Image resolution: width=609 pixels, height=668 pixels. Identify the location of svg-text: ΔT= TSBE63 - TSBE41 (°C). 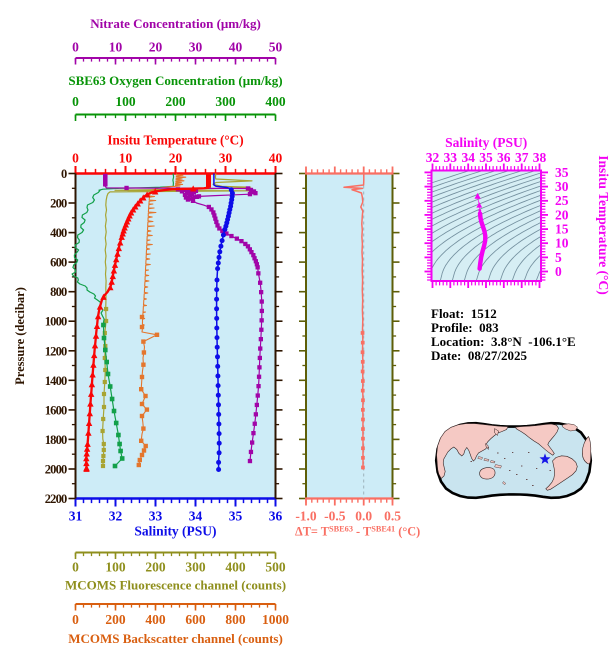
(357, 532).